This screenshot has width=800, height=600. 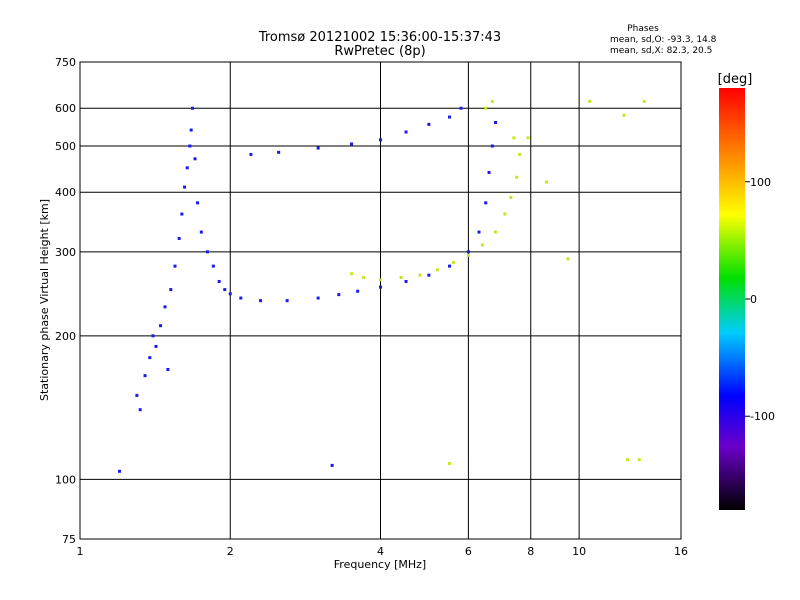 I want to click on x-tick-label: 8, so click(x=530, y=551).